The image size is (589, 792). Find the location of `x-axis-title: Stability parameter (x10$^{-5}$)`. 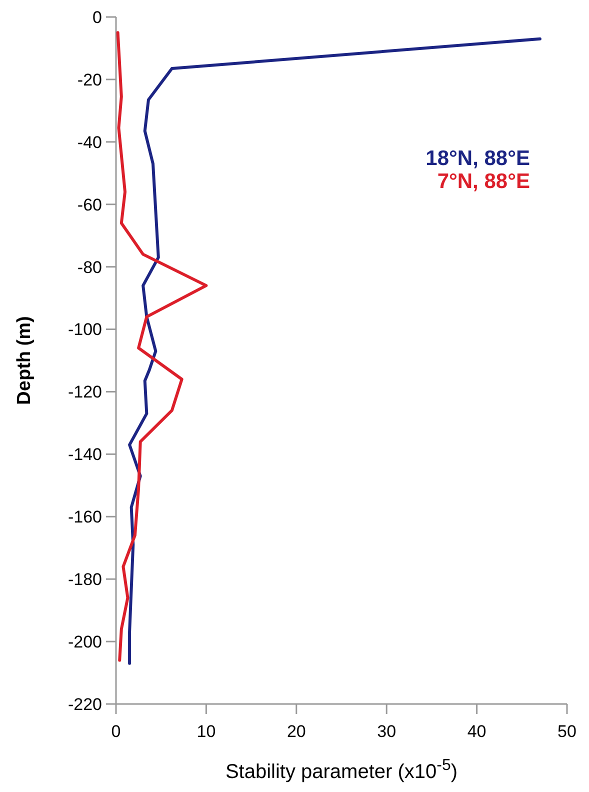

x-axis-title: Stability parameter (x10$^{-5}$) is located at coordinates (341, 769).